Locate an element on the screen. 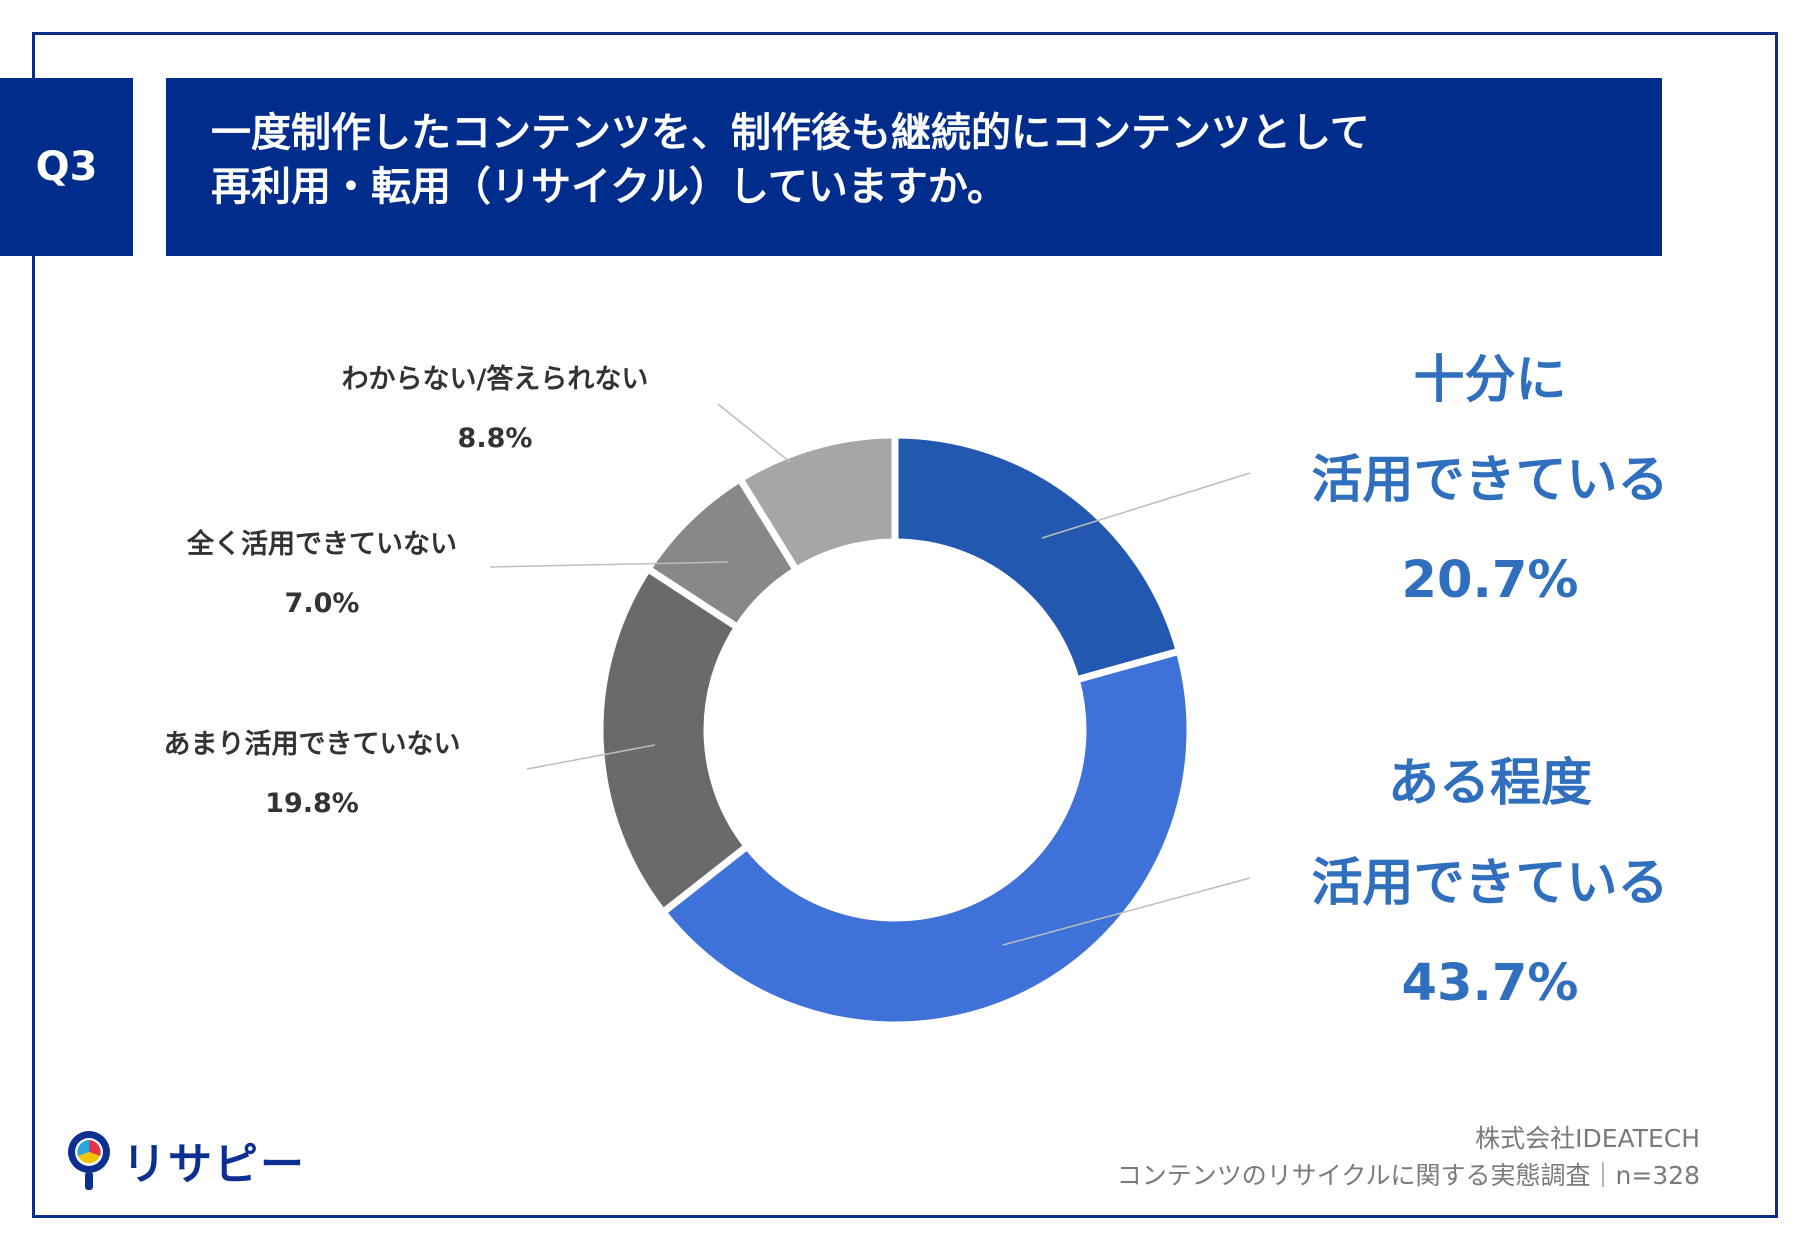  slice-value-fully: 20.7% is located at coordinates (1490, 580).